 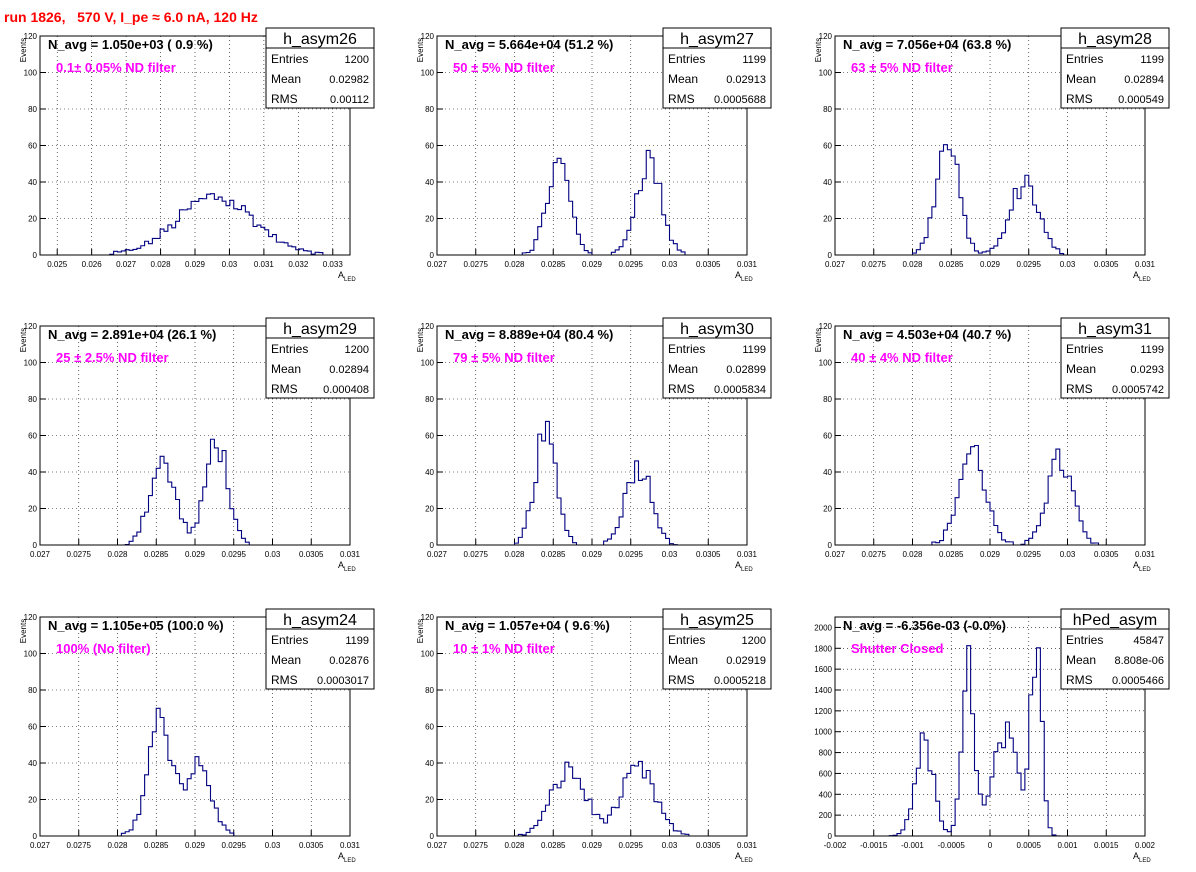 I want to click on x-tick-label: 0.026, so click(x=92, y=264).